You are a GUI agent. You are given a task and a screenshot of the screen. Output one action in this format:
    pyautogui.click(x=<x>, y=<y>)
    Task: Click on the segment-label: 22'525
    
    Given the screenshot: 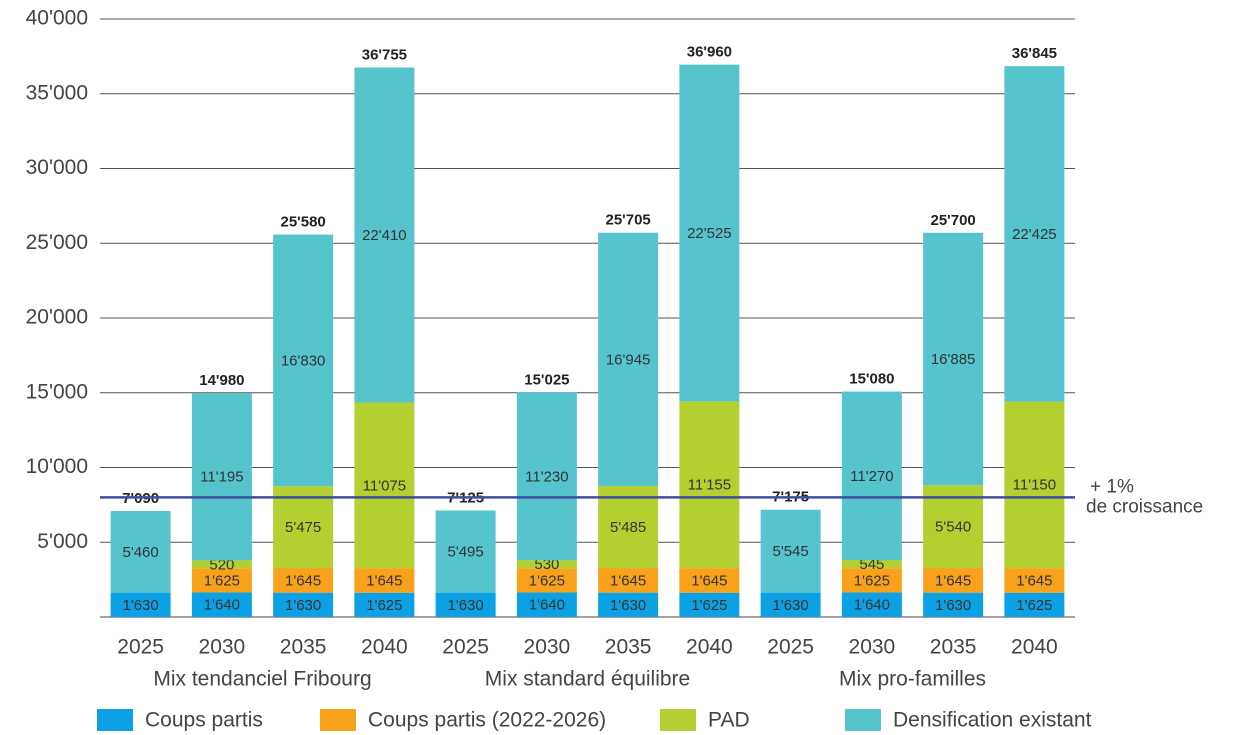 What is the action you would take?
    pyautogui.click(x=709, y=233)
    